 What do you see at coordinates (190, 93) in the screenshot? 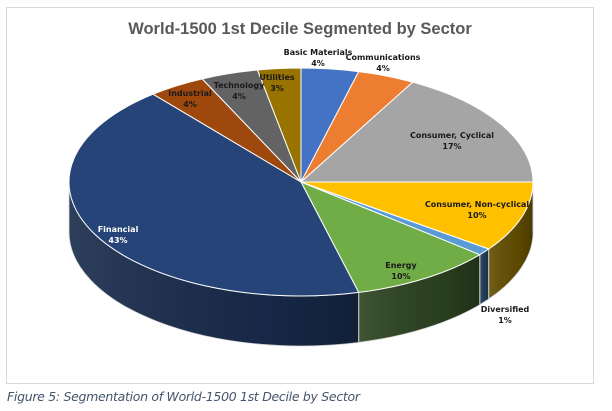
I see `data-label-name: Industrial` at bounding box center [190, 93].